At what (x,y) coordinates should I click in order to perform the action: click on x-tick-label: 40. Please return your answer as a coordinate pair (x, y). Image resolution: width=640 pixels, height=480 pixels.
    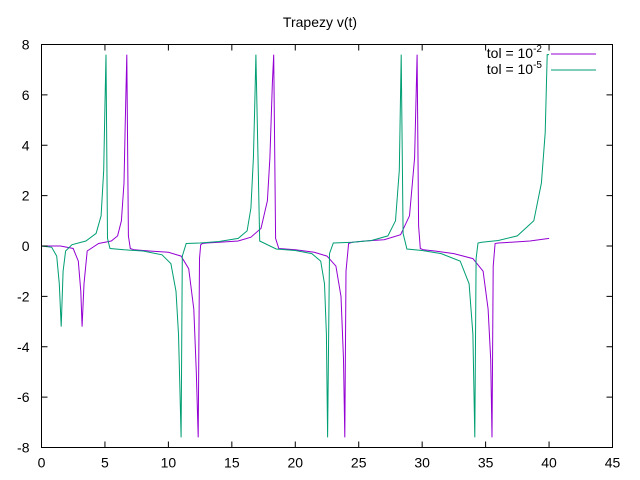
    Looking at the image, I should click on (549, 463).